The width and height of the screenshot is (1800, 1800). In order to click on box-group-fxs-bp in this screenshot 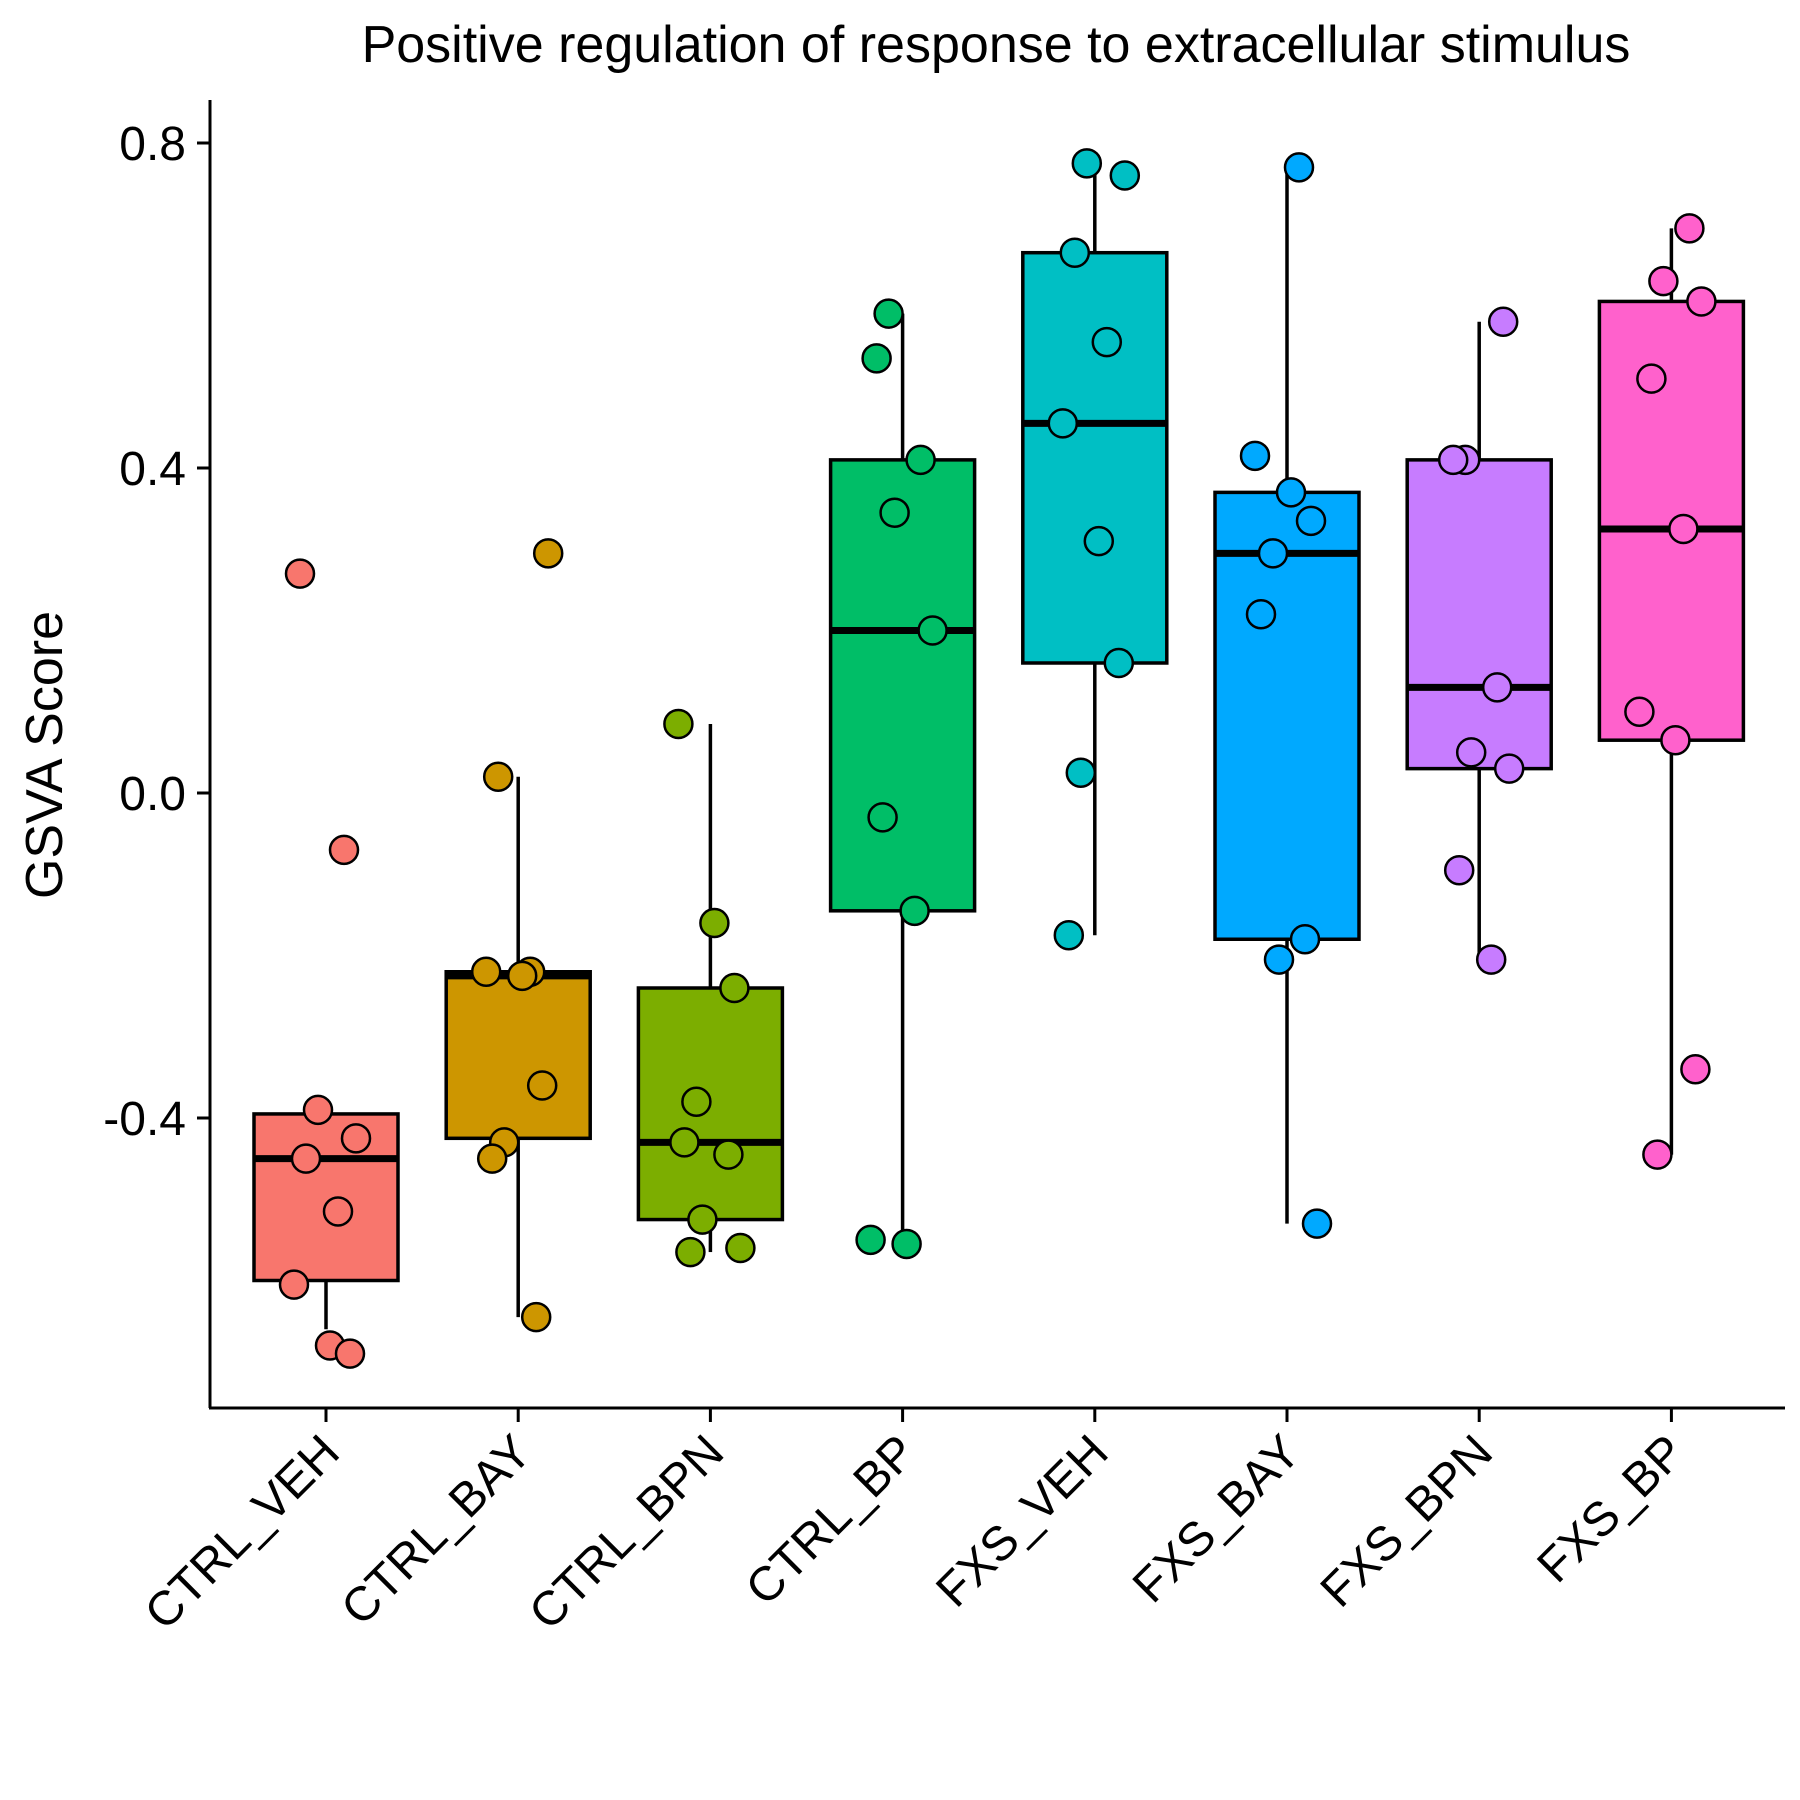, I will do `click(1671, 691)`.